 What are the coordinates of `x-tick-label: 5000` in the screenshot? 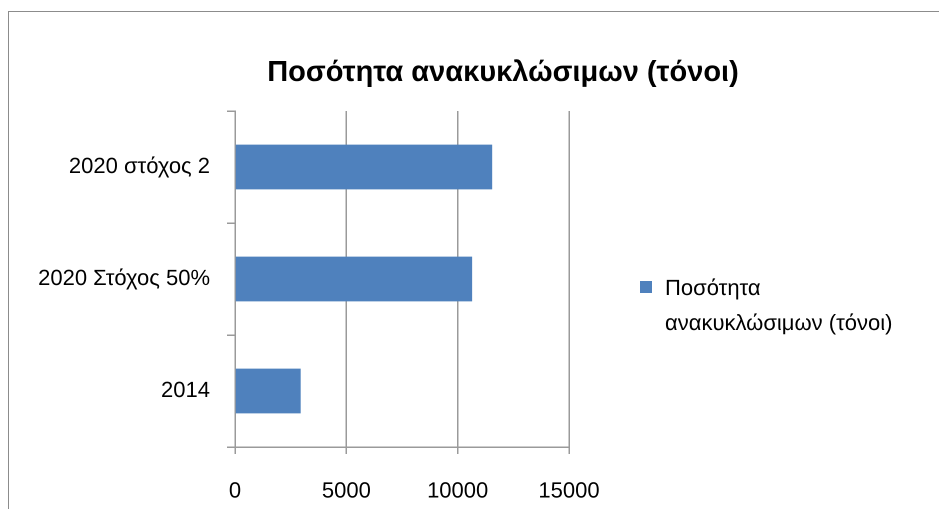 It's located at (346, 489).